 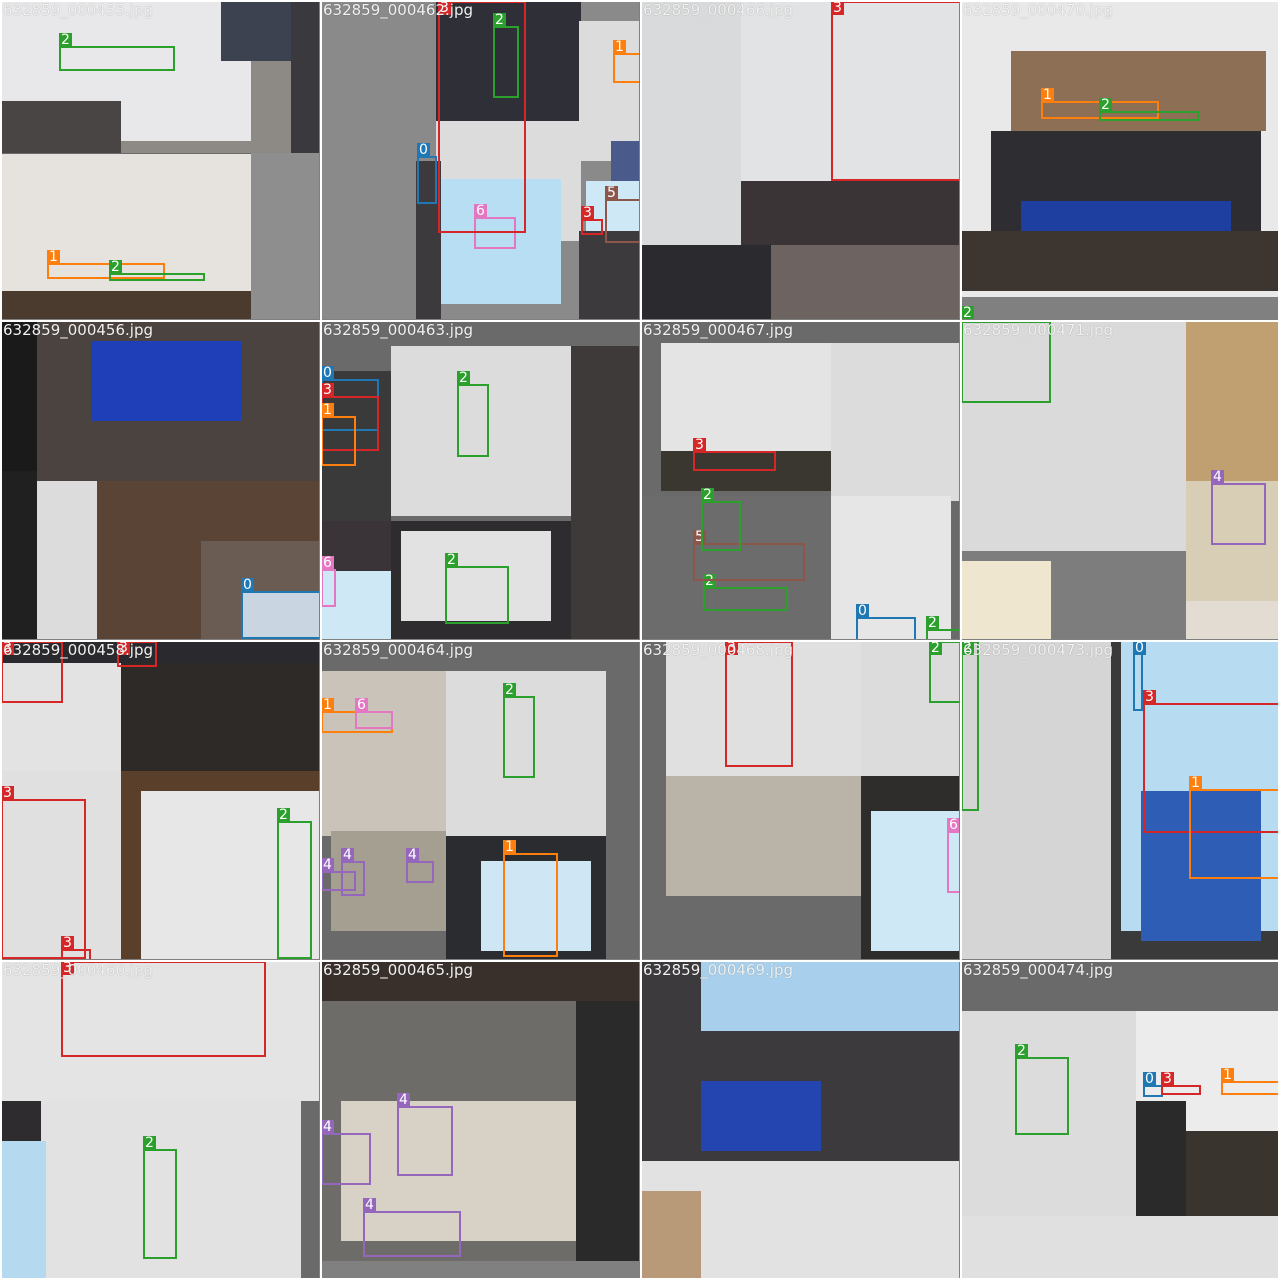 What do you see at coordinates (1038, 330) in the screenshot?
I see `tile-filename: 632859_000471.jpg` at bounding box center [1038, 330].